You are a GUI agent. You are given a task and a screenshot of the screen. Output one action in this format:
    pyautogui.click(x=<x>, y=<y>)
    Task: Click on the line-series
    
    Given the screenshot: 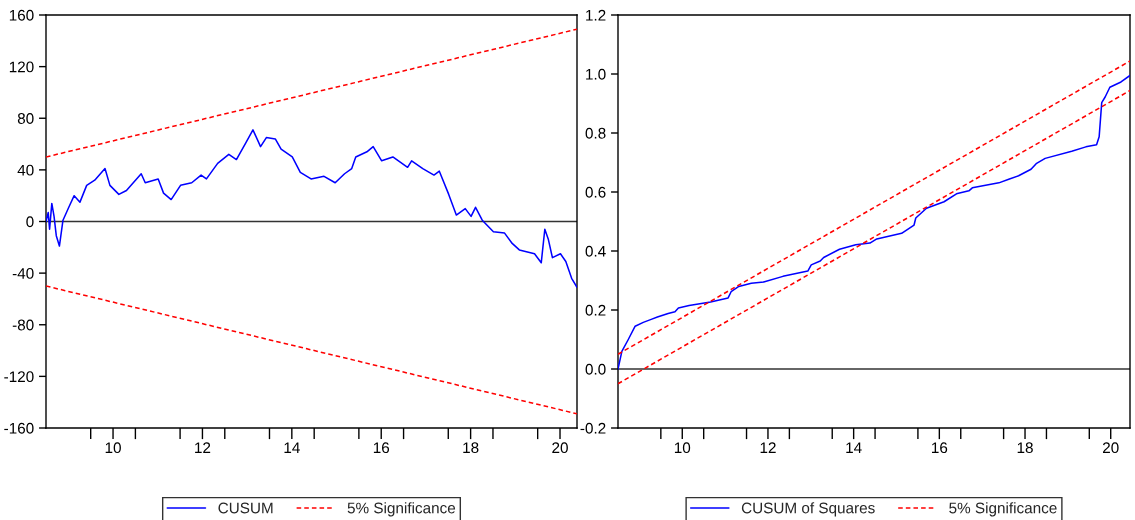 What is the action you would take?
    pyautogui.click(x=311, y=209)
    